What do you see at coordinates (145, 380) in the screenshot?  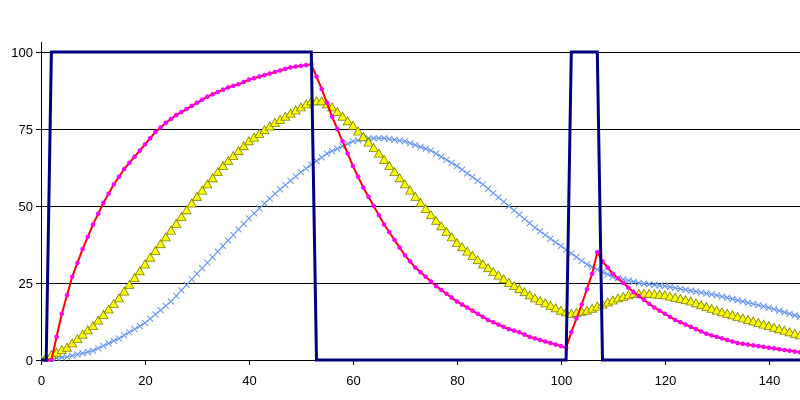 I see `x-tick-label-20: 20` at bounding box center [145, 380].